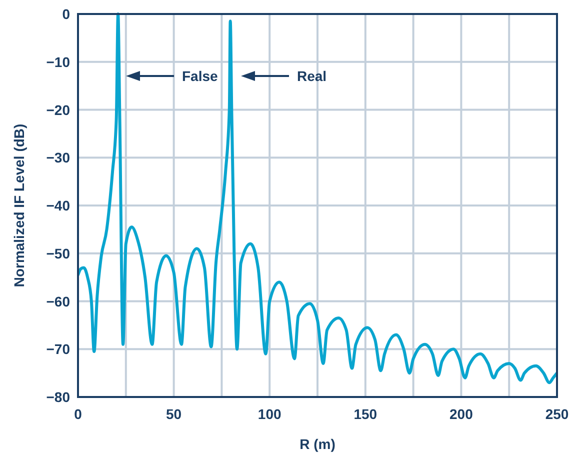 Image resolution: width=577 pixels, height=457 pixels. What do you see at coordinates (312, 76) in the screenshot?
I see `annotation: Real` at bounding box center [312, 76].